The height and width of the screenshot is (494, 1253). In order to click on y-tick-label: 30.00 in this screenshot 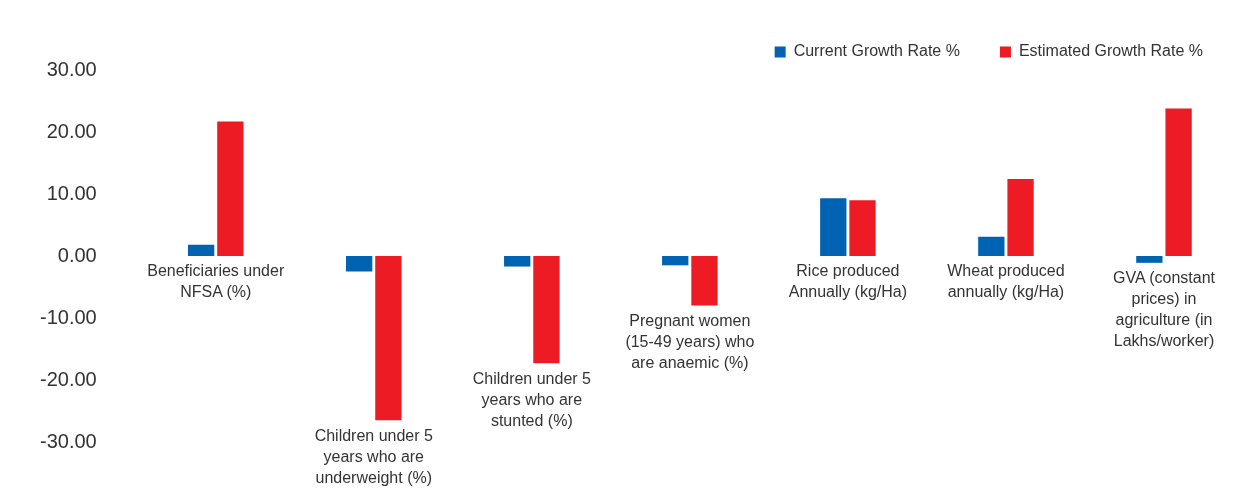, I will do `click(71, 68)`.